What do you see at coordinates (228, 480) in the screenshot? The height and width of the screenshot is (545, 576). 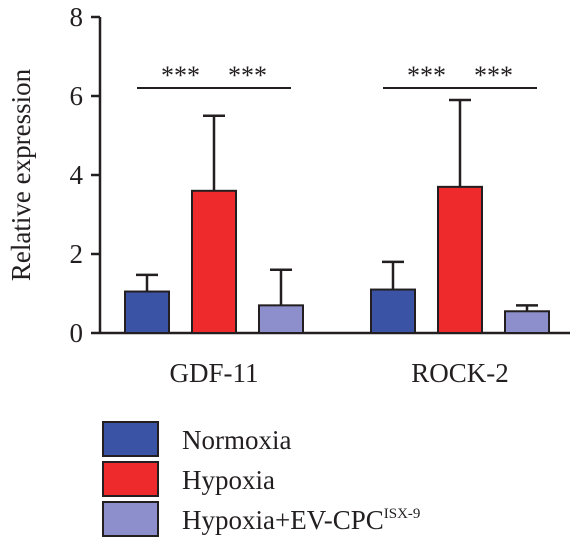 I see `legend-label: Hypoxia` at bounding box center [228, 480].